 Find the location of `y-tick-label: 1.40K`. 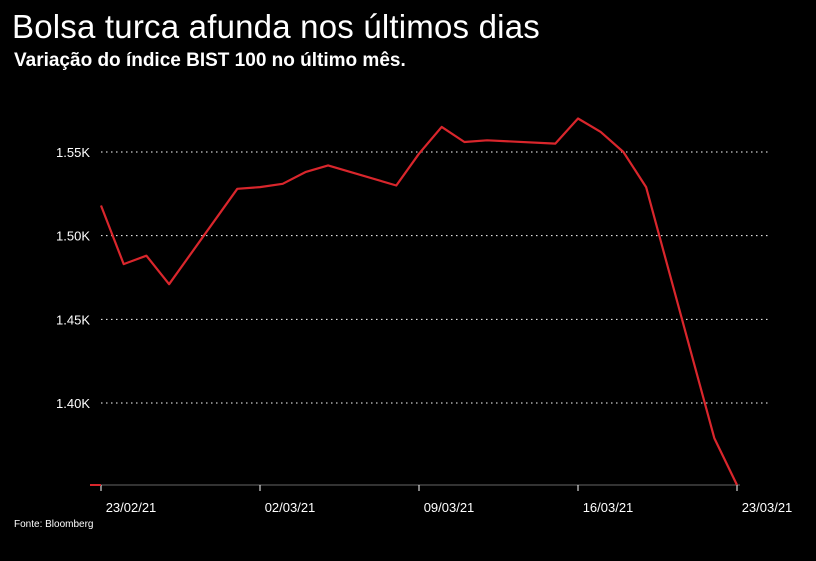

y-tick-label: 1.40K is located at coordinates (73, 403).